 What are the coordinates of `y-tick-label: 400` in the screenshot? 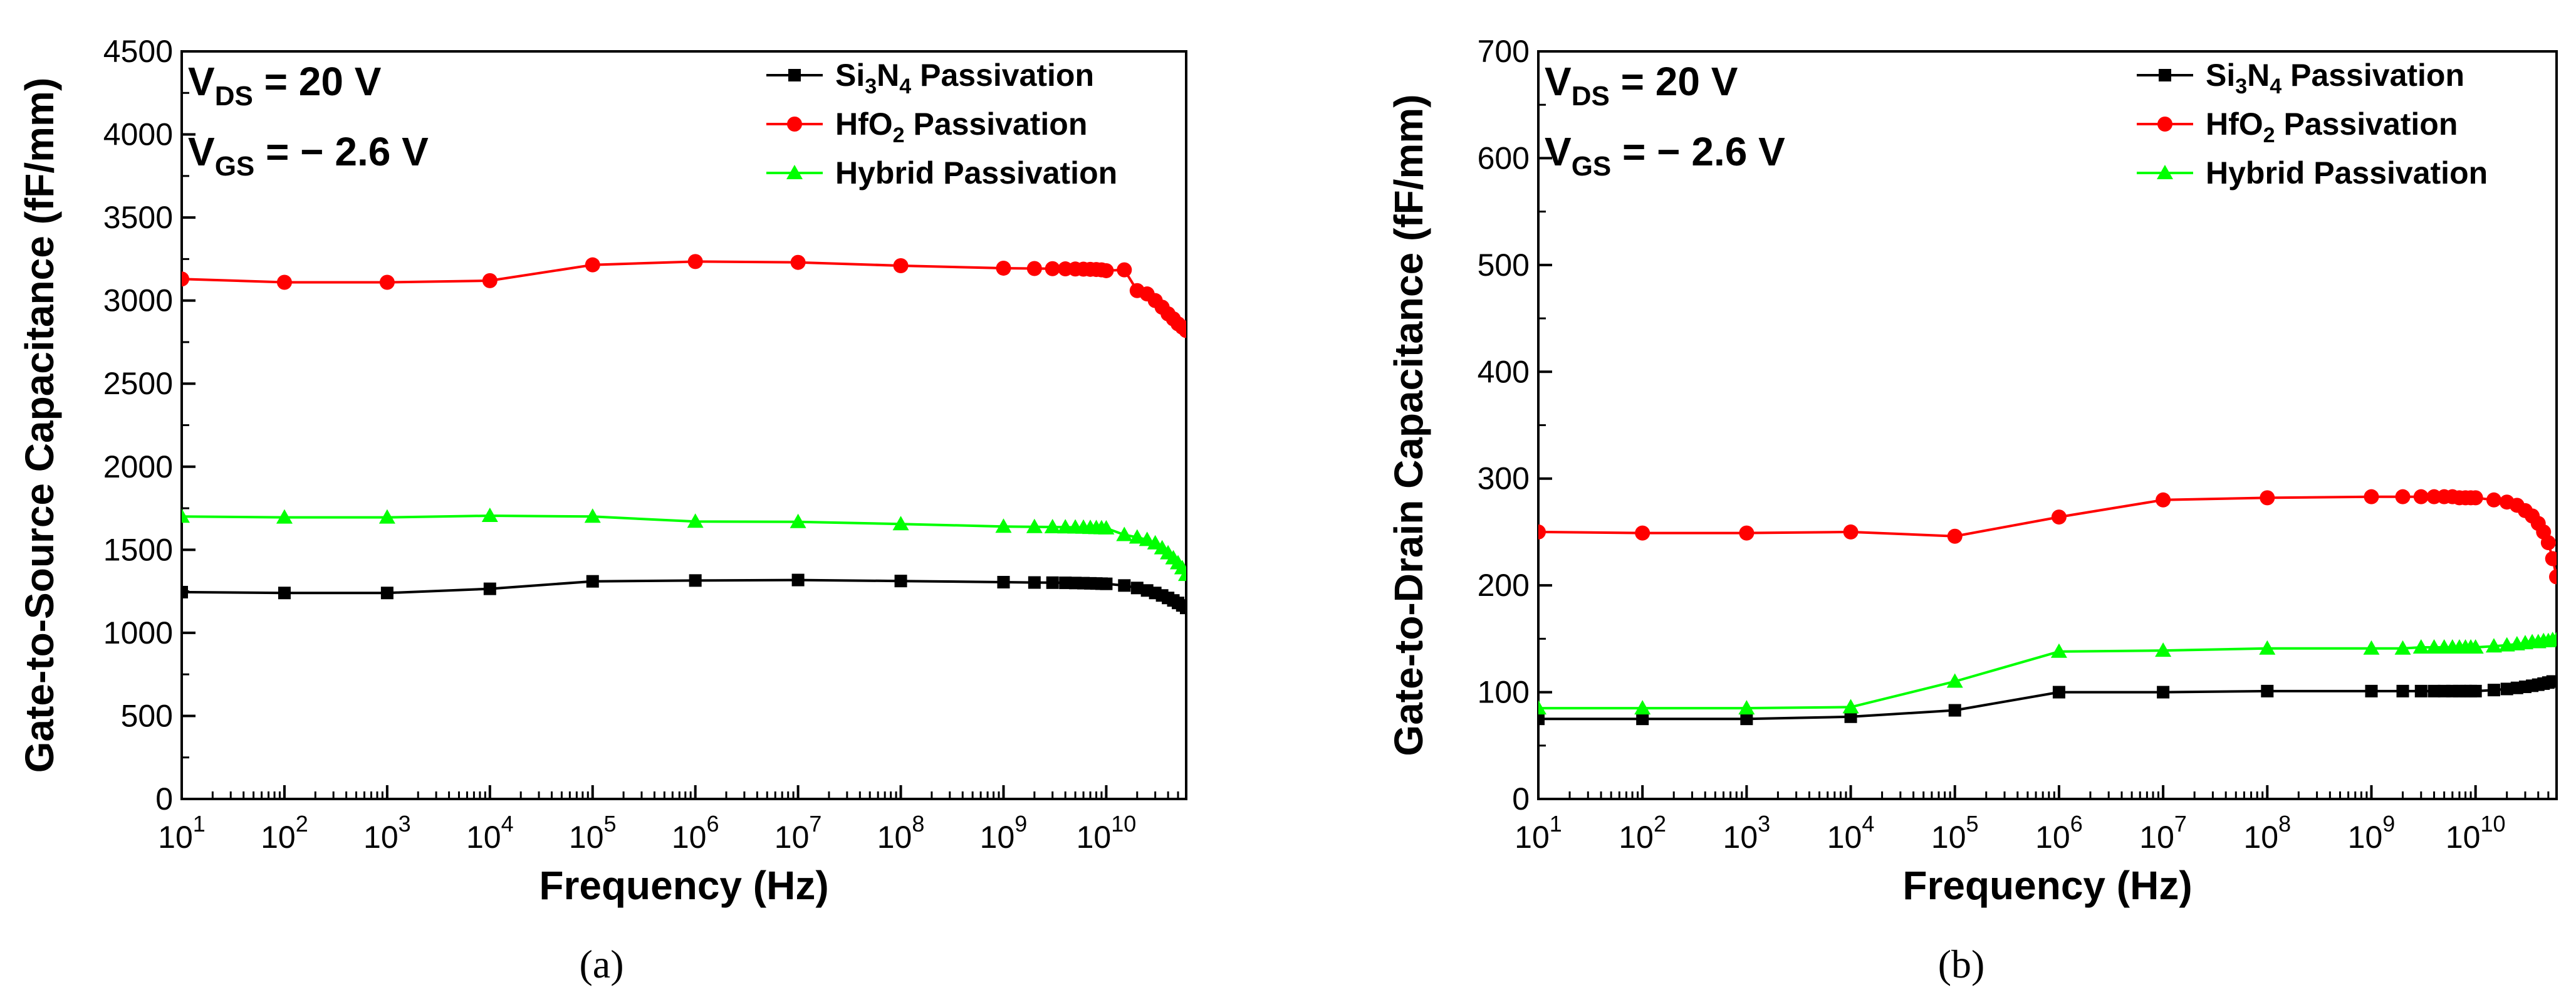 It's located at (1504, 372).